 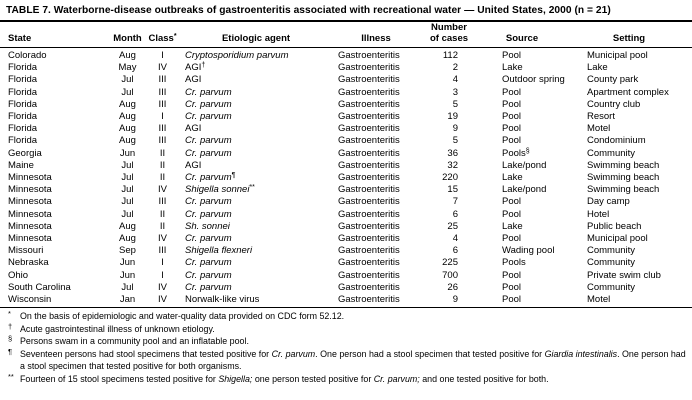 What do you see at coordinates (452, 165) in the screenshot?
I see `cell-cases: 32` at bounding box center [452, 165].